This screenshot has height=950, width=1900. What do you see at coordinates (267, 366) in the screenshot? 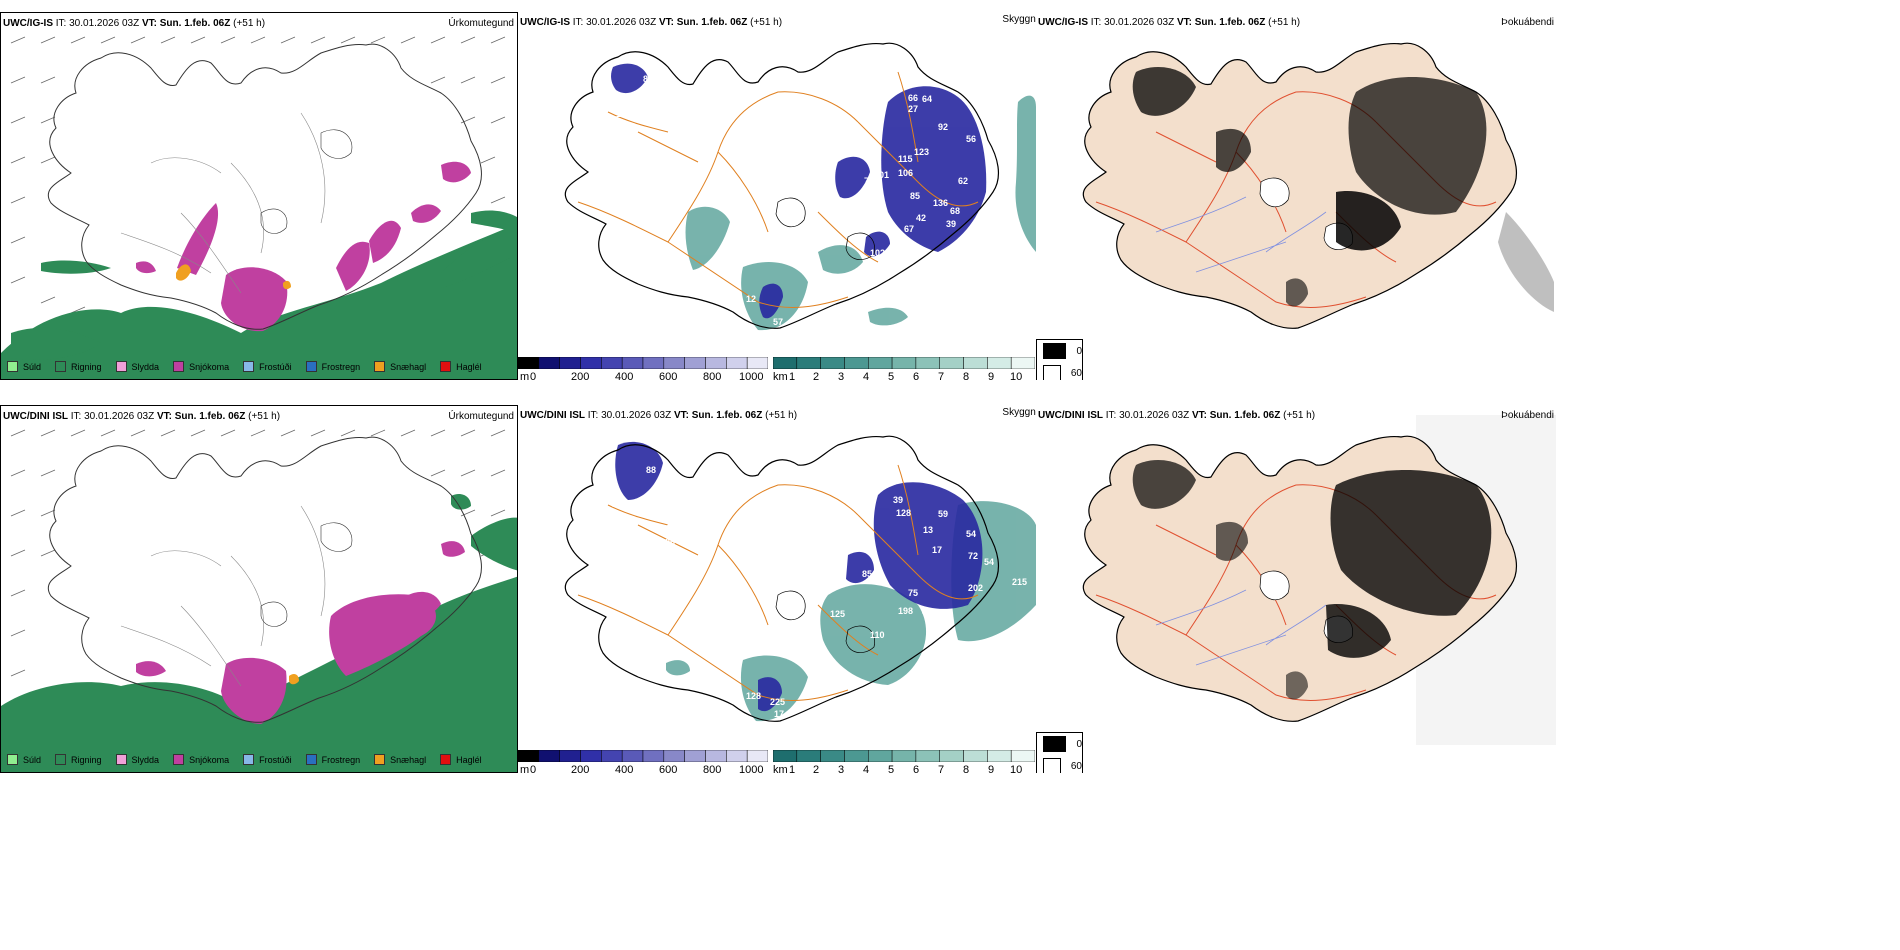
I see `legend-item: Frostúði` at bounding box center [267, 366].